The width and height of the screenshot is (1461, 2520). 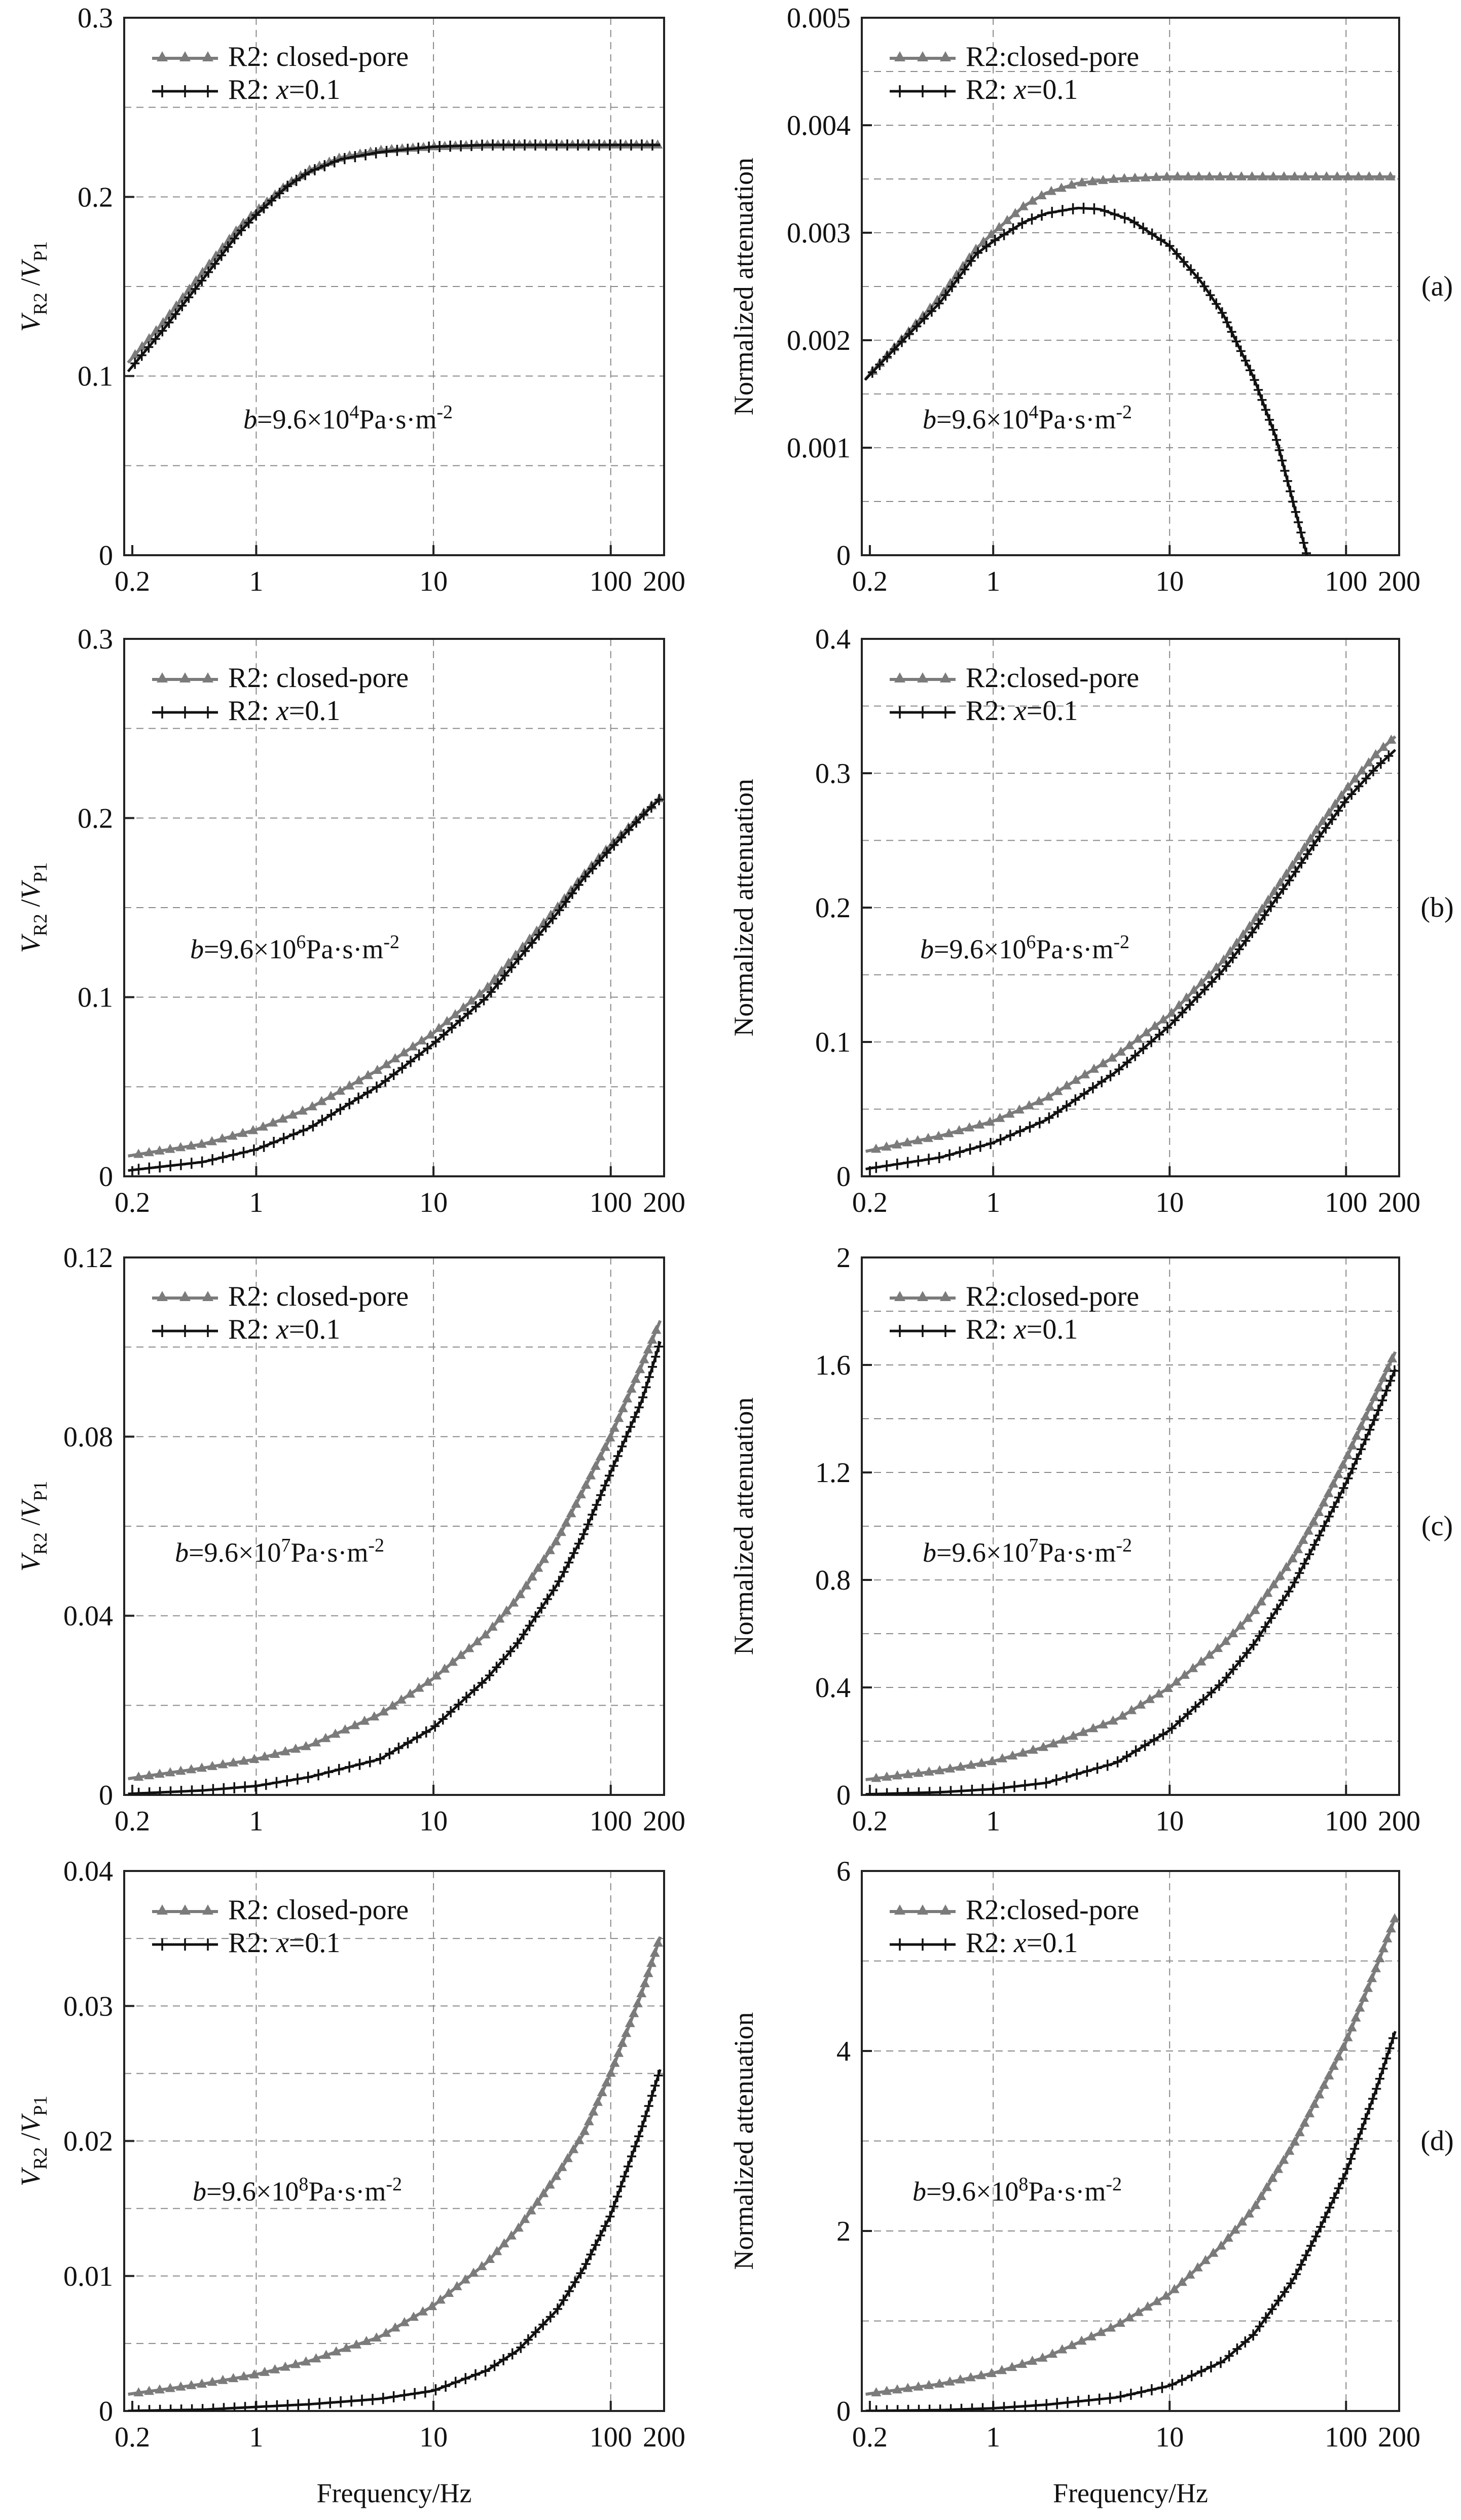 I want to click on y-axis-title: VR2 /VP1, so click(x=33, y=1526).